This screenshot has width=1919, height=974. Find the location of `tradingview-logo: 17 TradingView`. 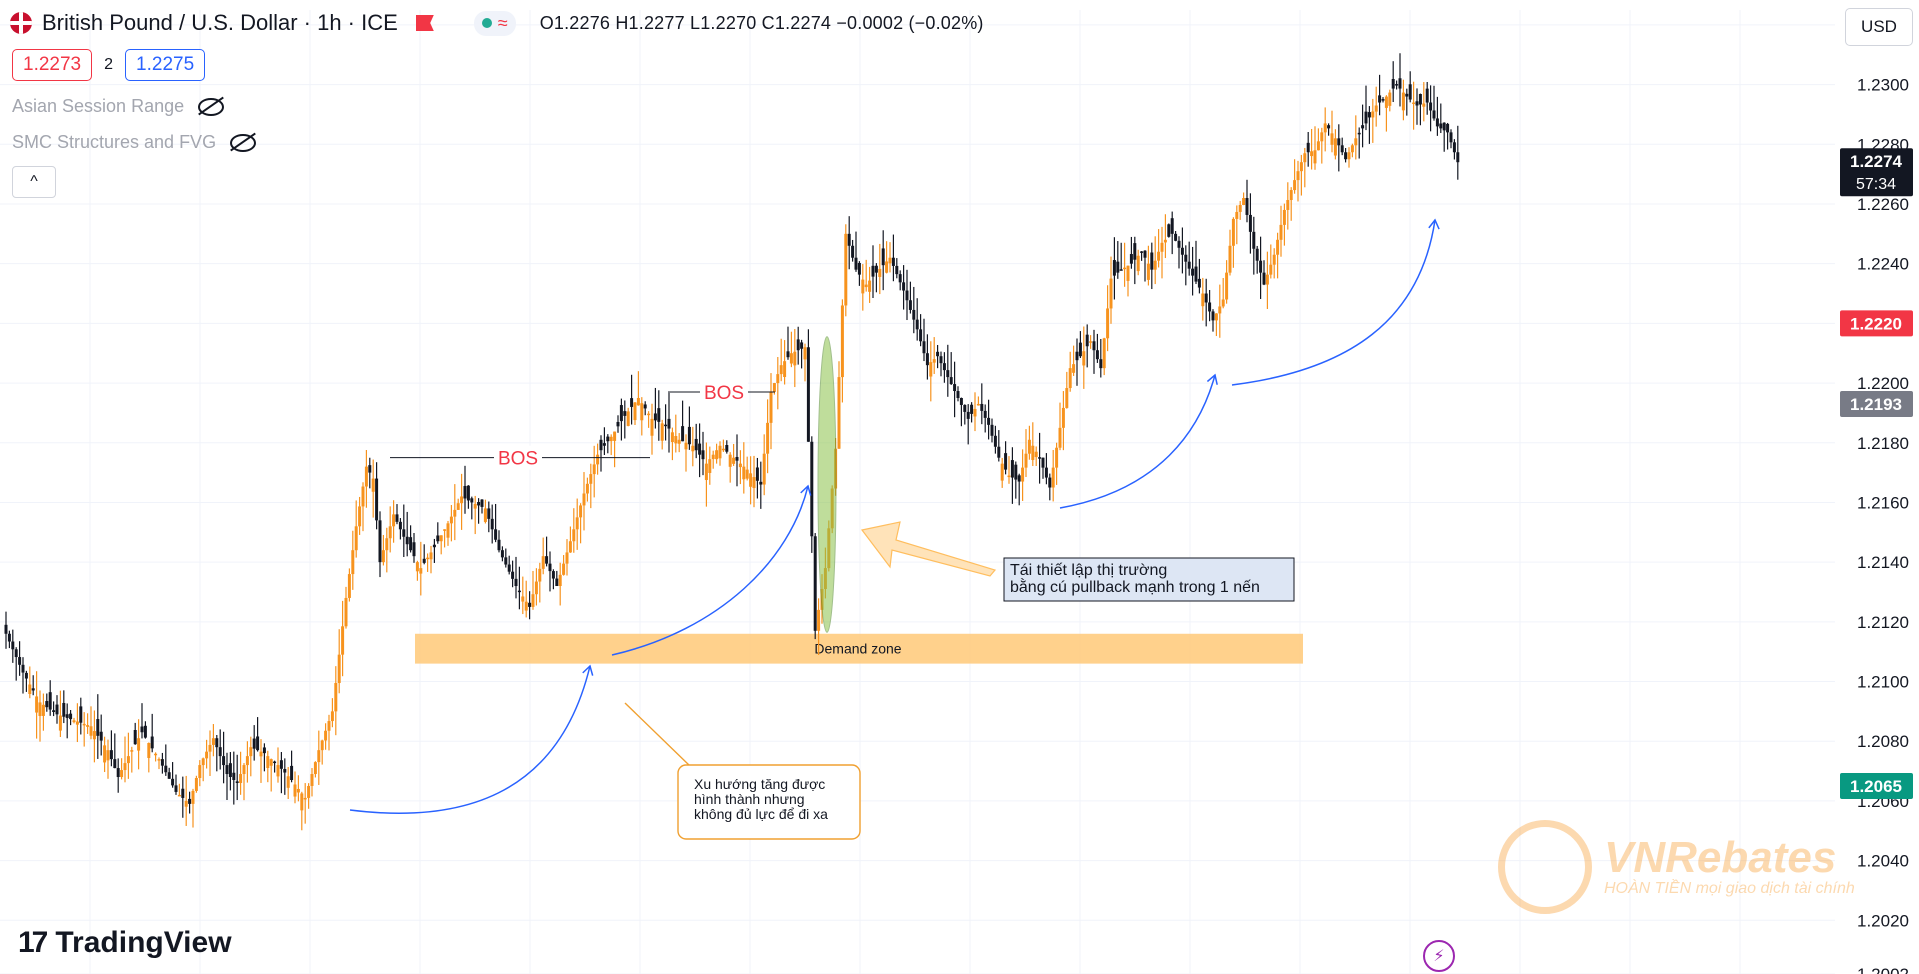

tradingview-logo: 17 TradingView is located at coordinates (125, 943).